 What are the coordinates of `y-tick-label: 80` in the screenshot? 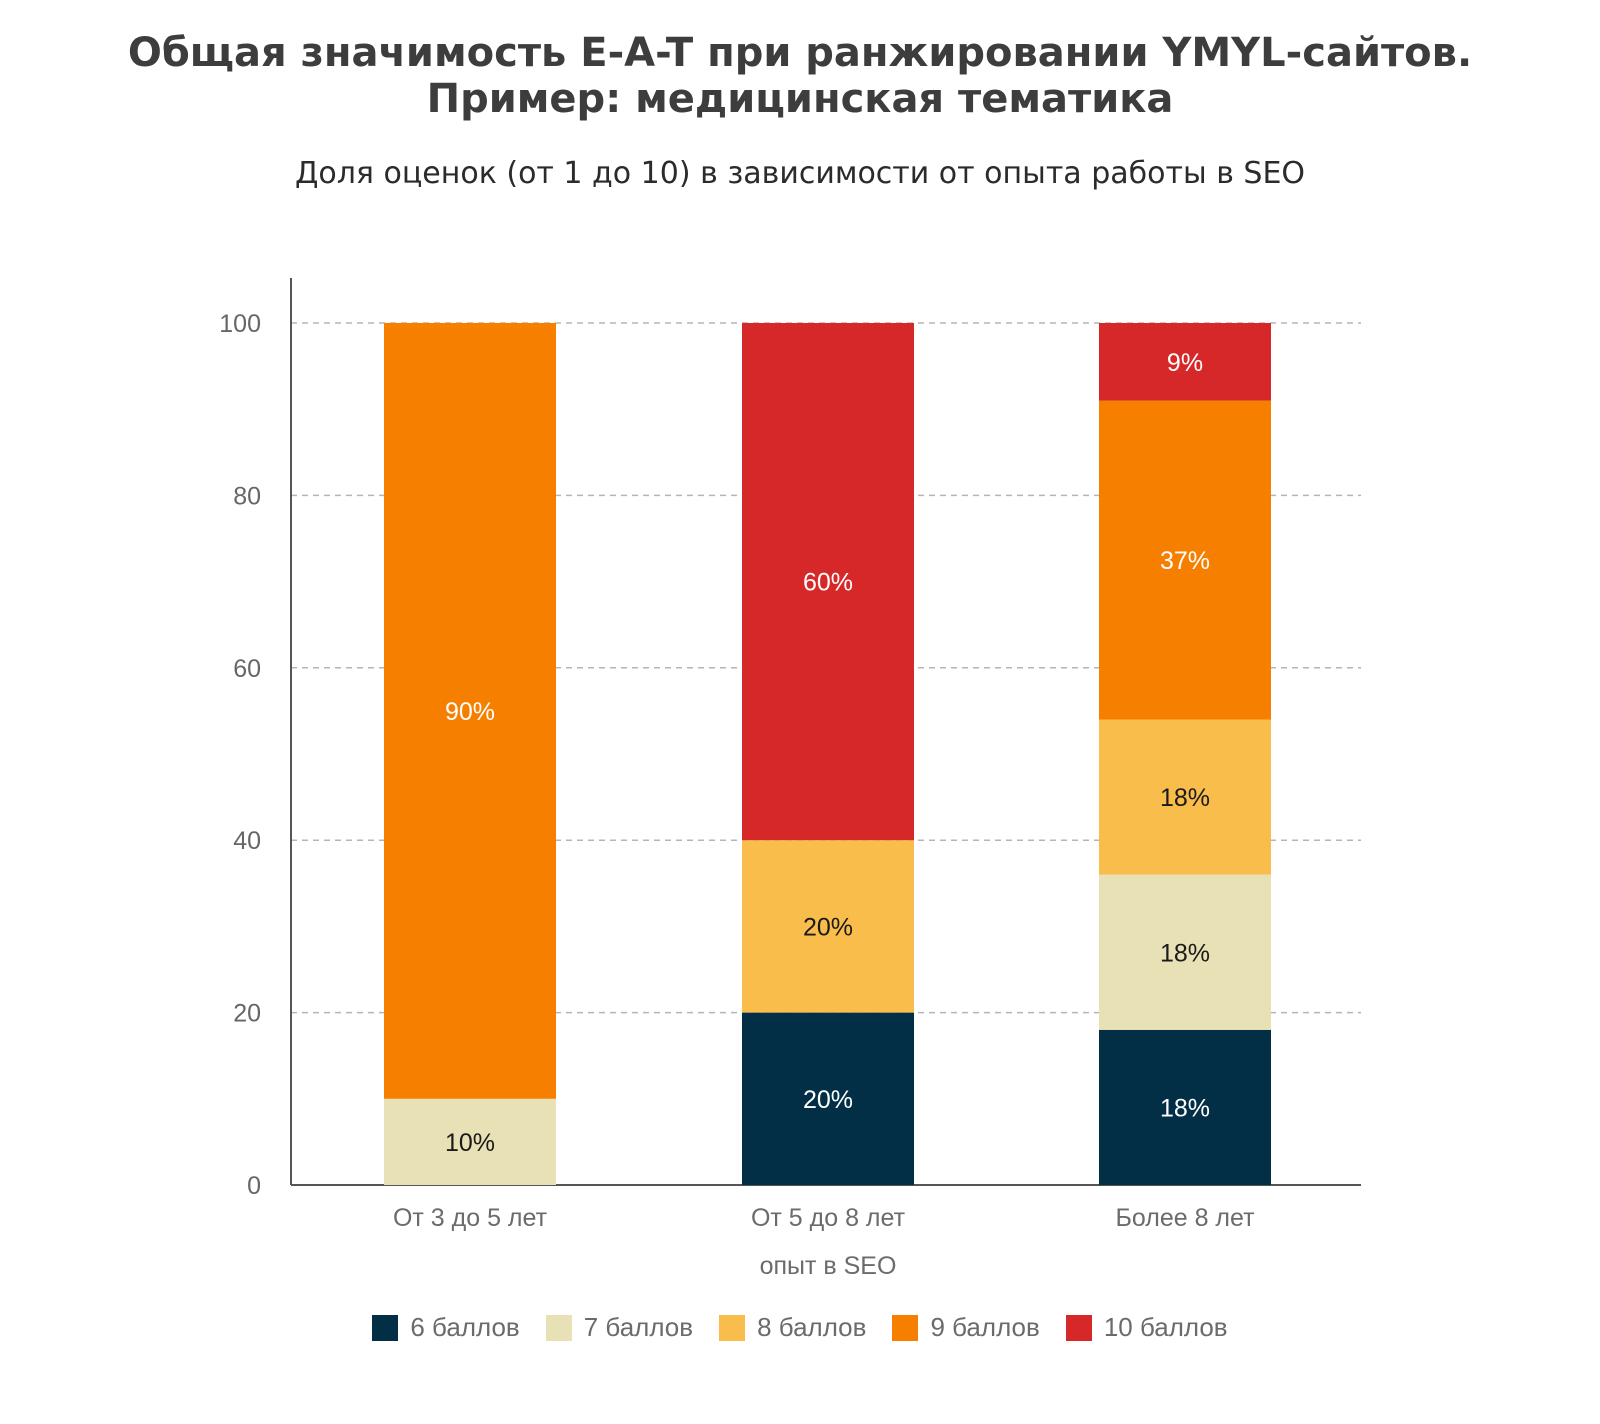 It's located at (247, 496).